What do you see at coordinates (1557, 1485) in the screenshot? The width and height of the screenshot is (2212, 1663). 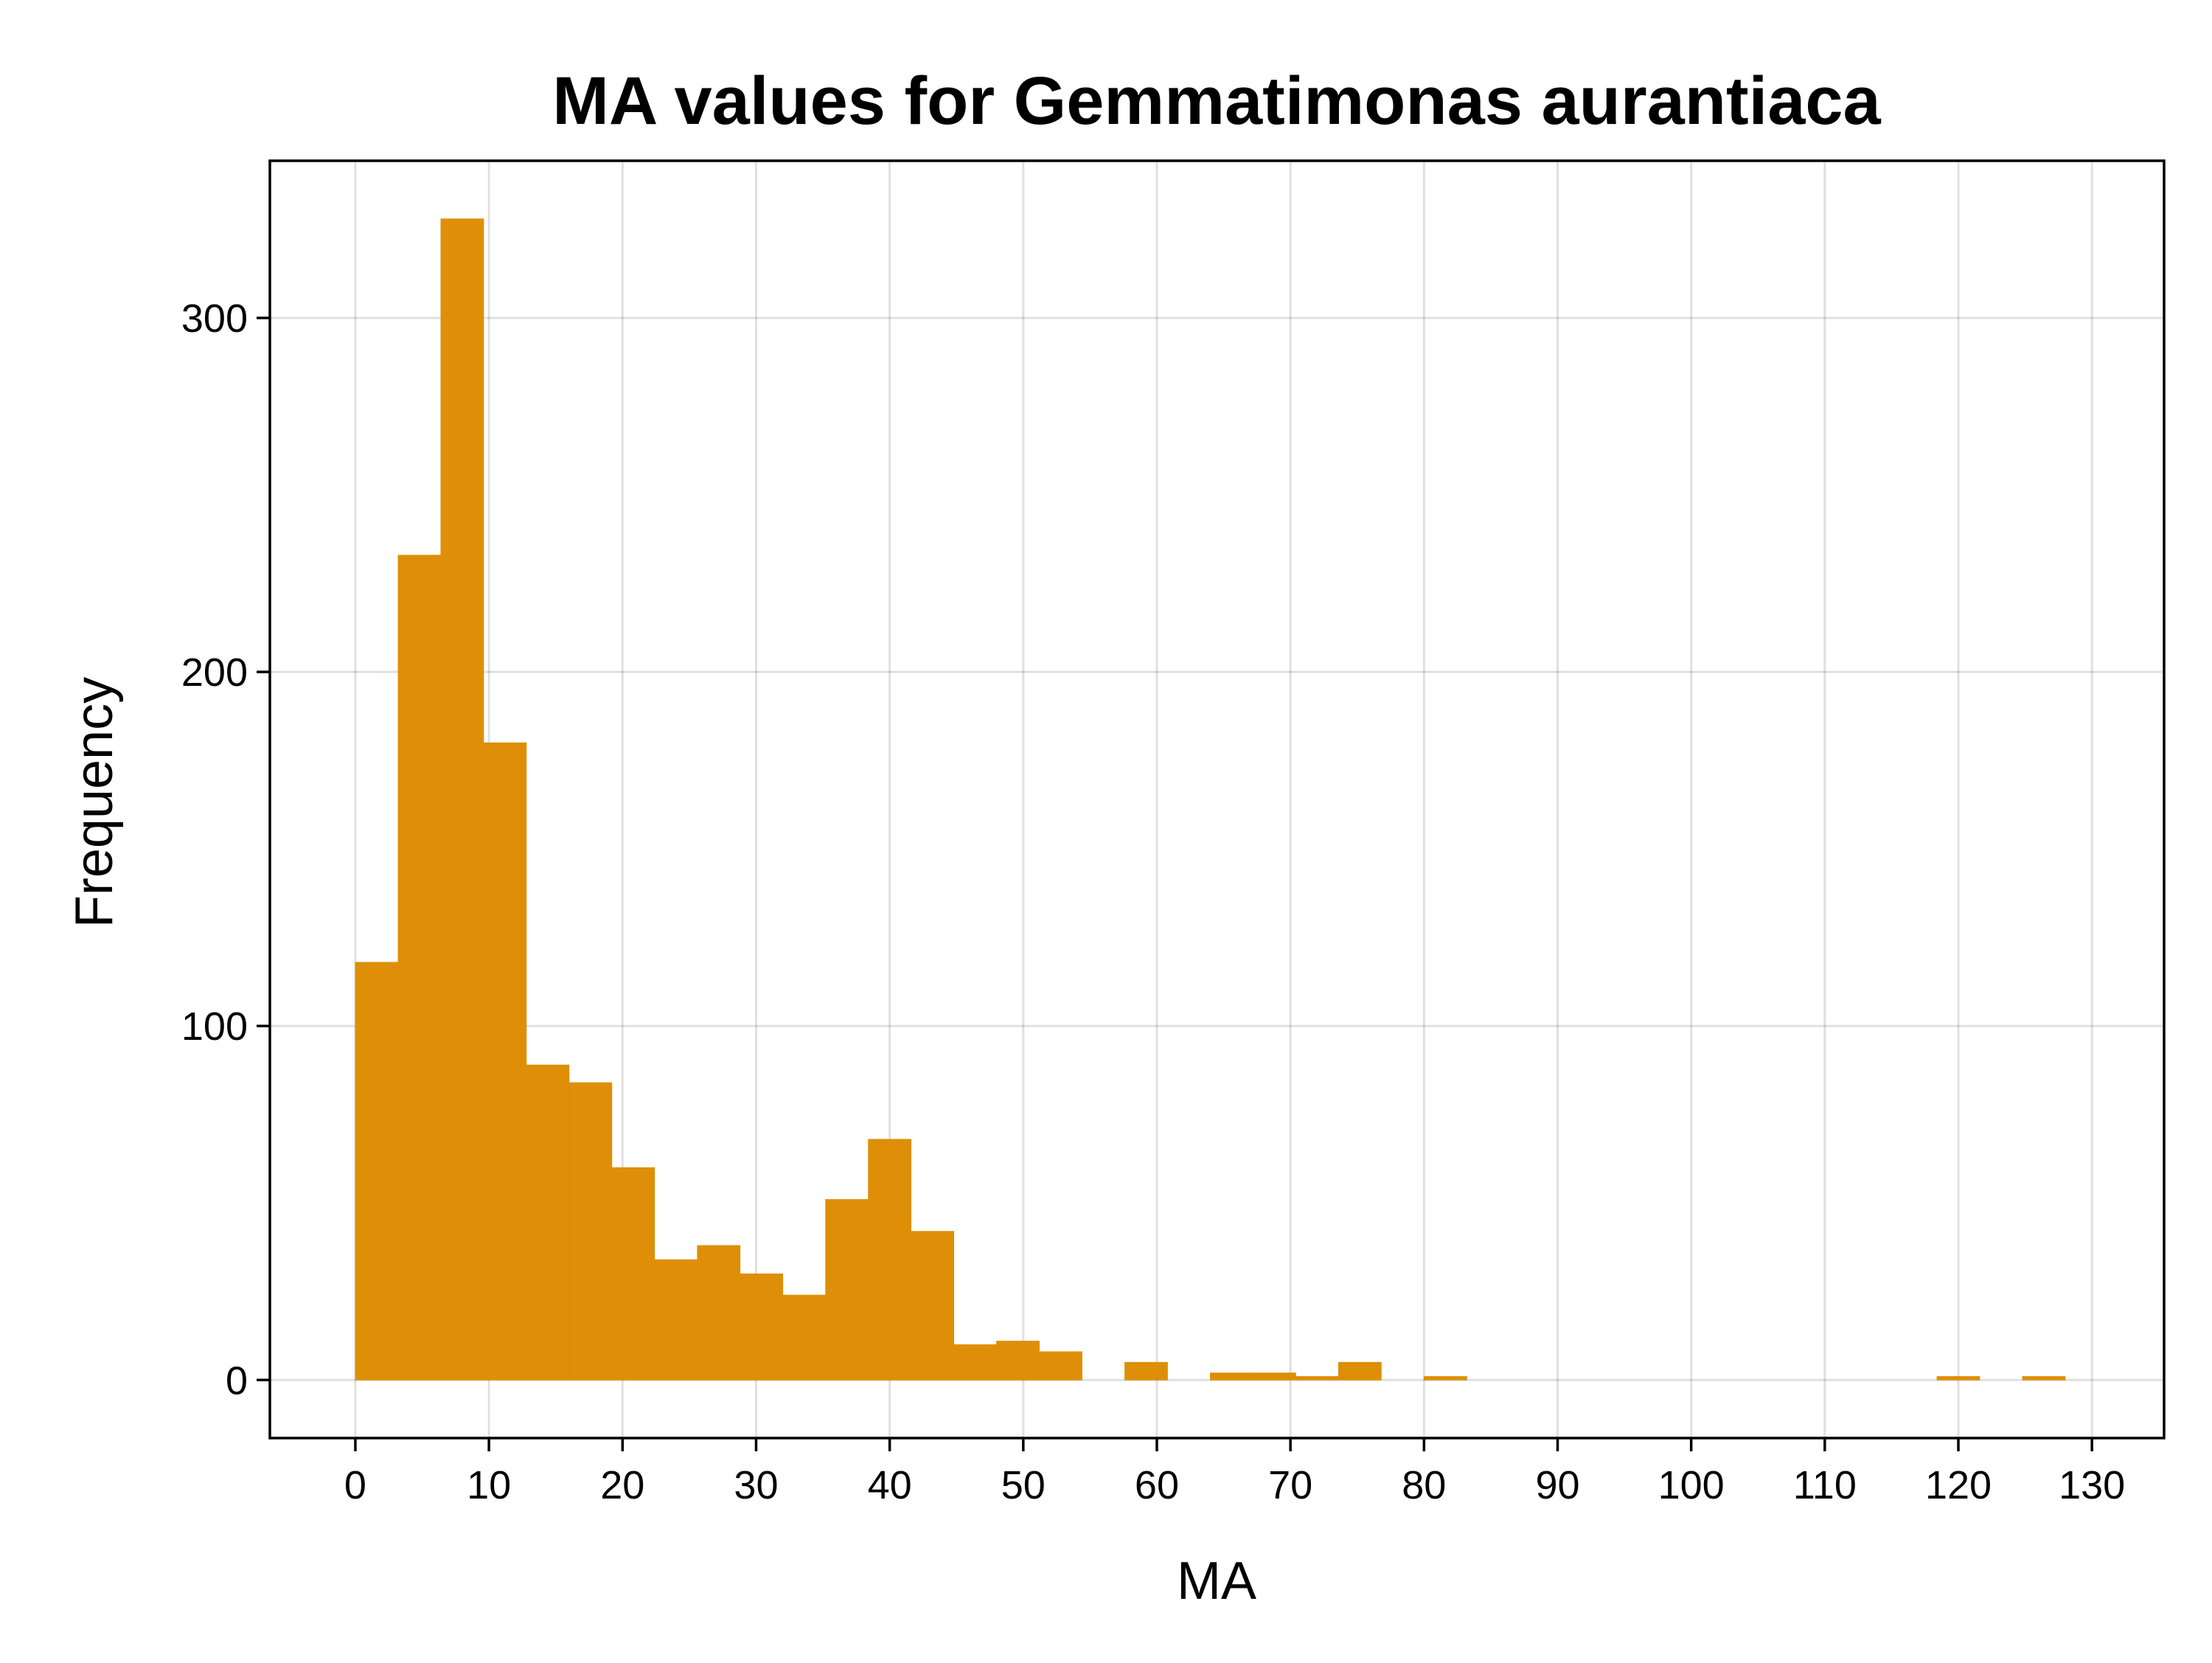 I see `x-tick-label: 90` at bounding box center [1557, 1485].